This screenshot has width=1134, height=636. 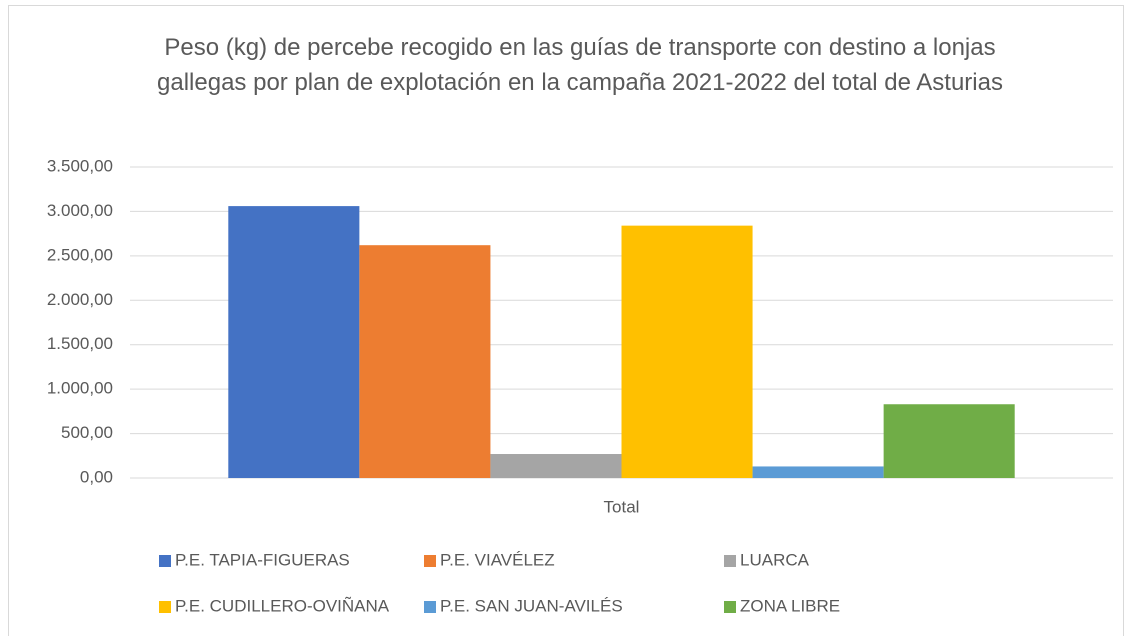 I want to click on legend-label: P.E. VIAVÉLEZ, so click(x=497, y=559).